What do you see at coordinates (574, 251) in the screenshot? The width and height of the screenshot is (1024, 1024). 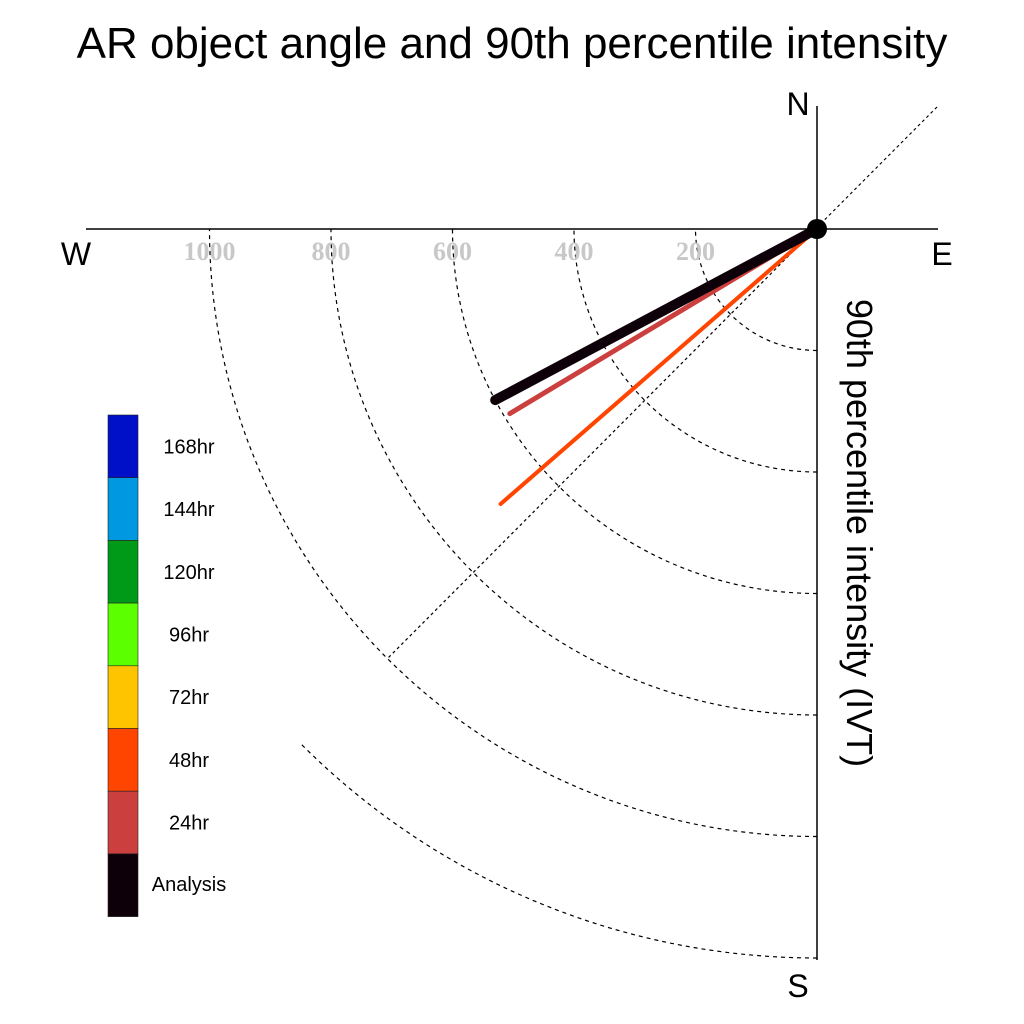 I see `tick-label-400: 400` at bounding box center [574, 251].